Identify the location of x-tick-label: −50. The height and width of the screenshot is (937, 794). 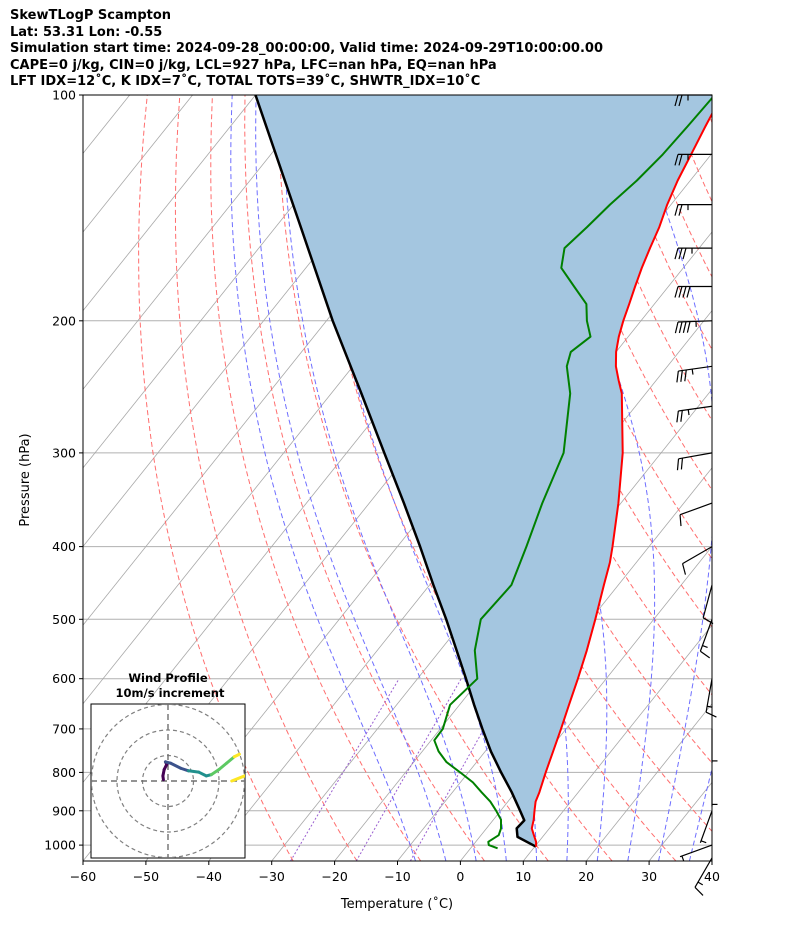
(146, 876).